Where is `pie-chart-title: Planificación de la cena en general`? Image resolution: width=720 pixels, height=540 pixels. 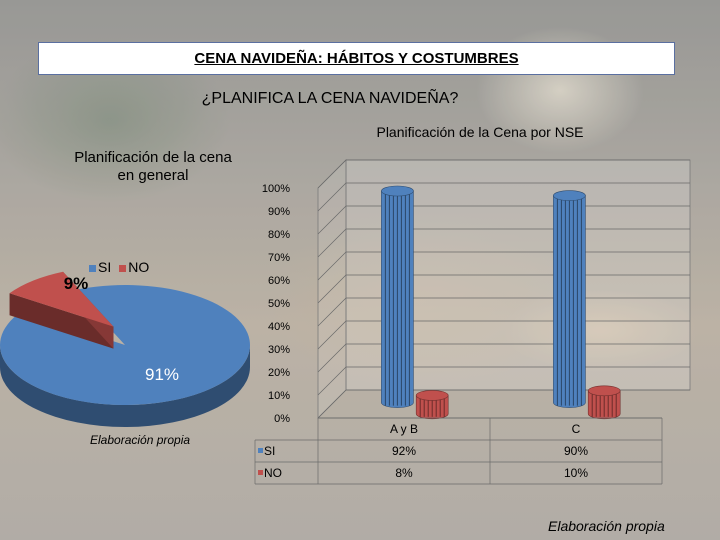
pie-chart-title: Planificación de la cena en general is located at coordinates (153, 166).